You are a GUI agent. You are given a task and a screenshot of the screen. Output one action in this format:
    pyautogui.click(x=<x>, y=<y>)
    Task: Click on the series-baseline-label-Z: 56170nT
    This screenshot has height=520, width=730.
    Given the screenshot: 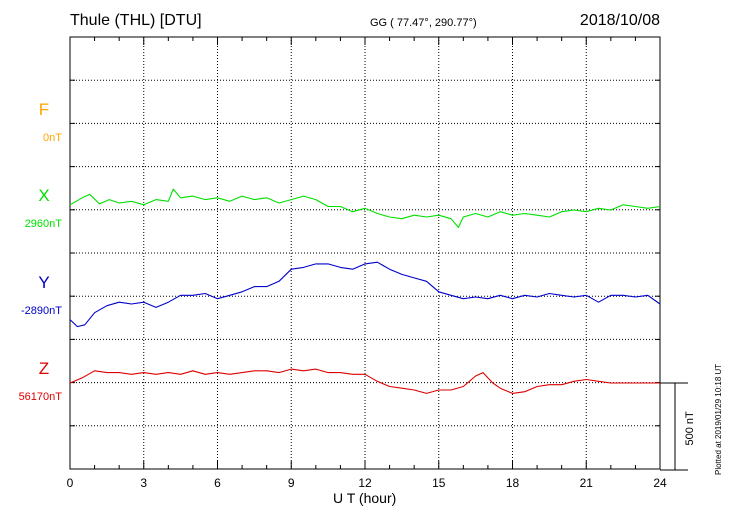 What is the action you would take?
    pyautogui.click(x=41, y=397)
    